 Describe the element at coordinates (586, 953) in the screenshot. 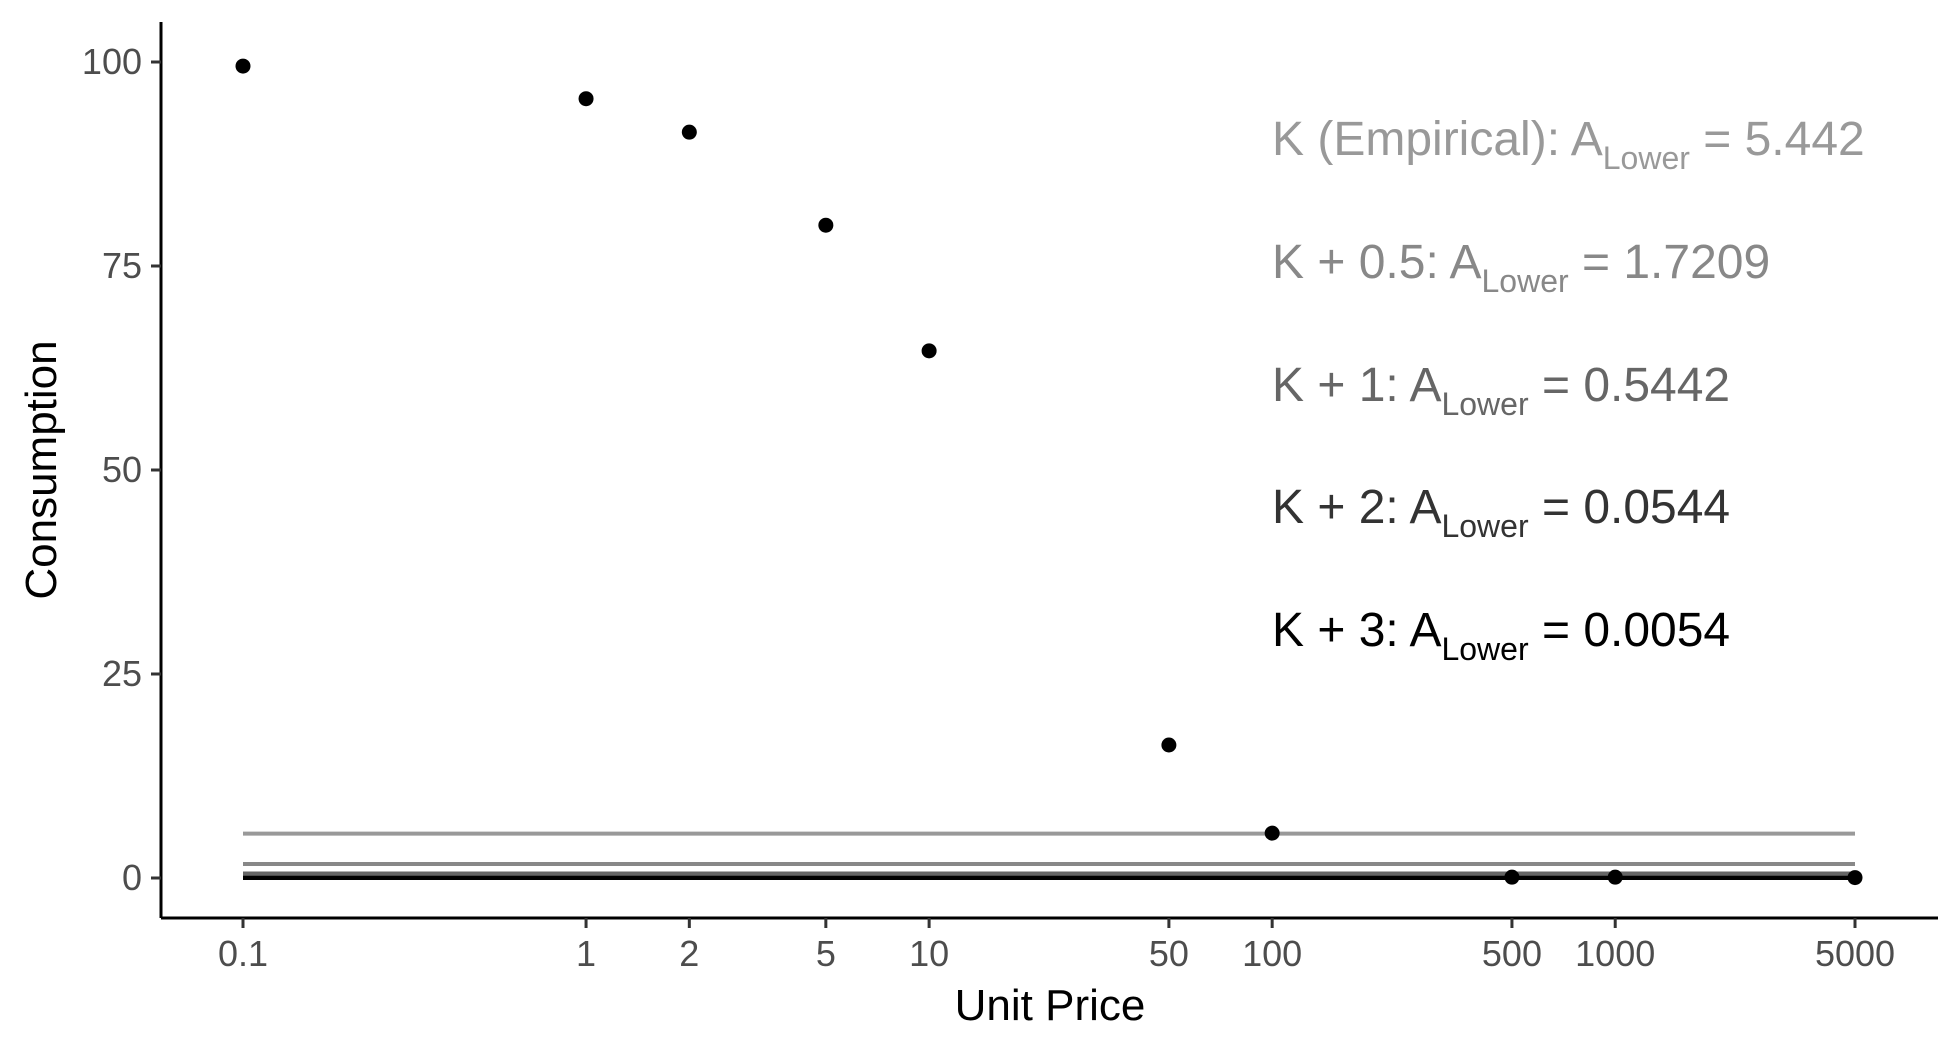

I see `x-tick-label: 1` at that location.